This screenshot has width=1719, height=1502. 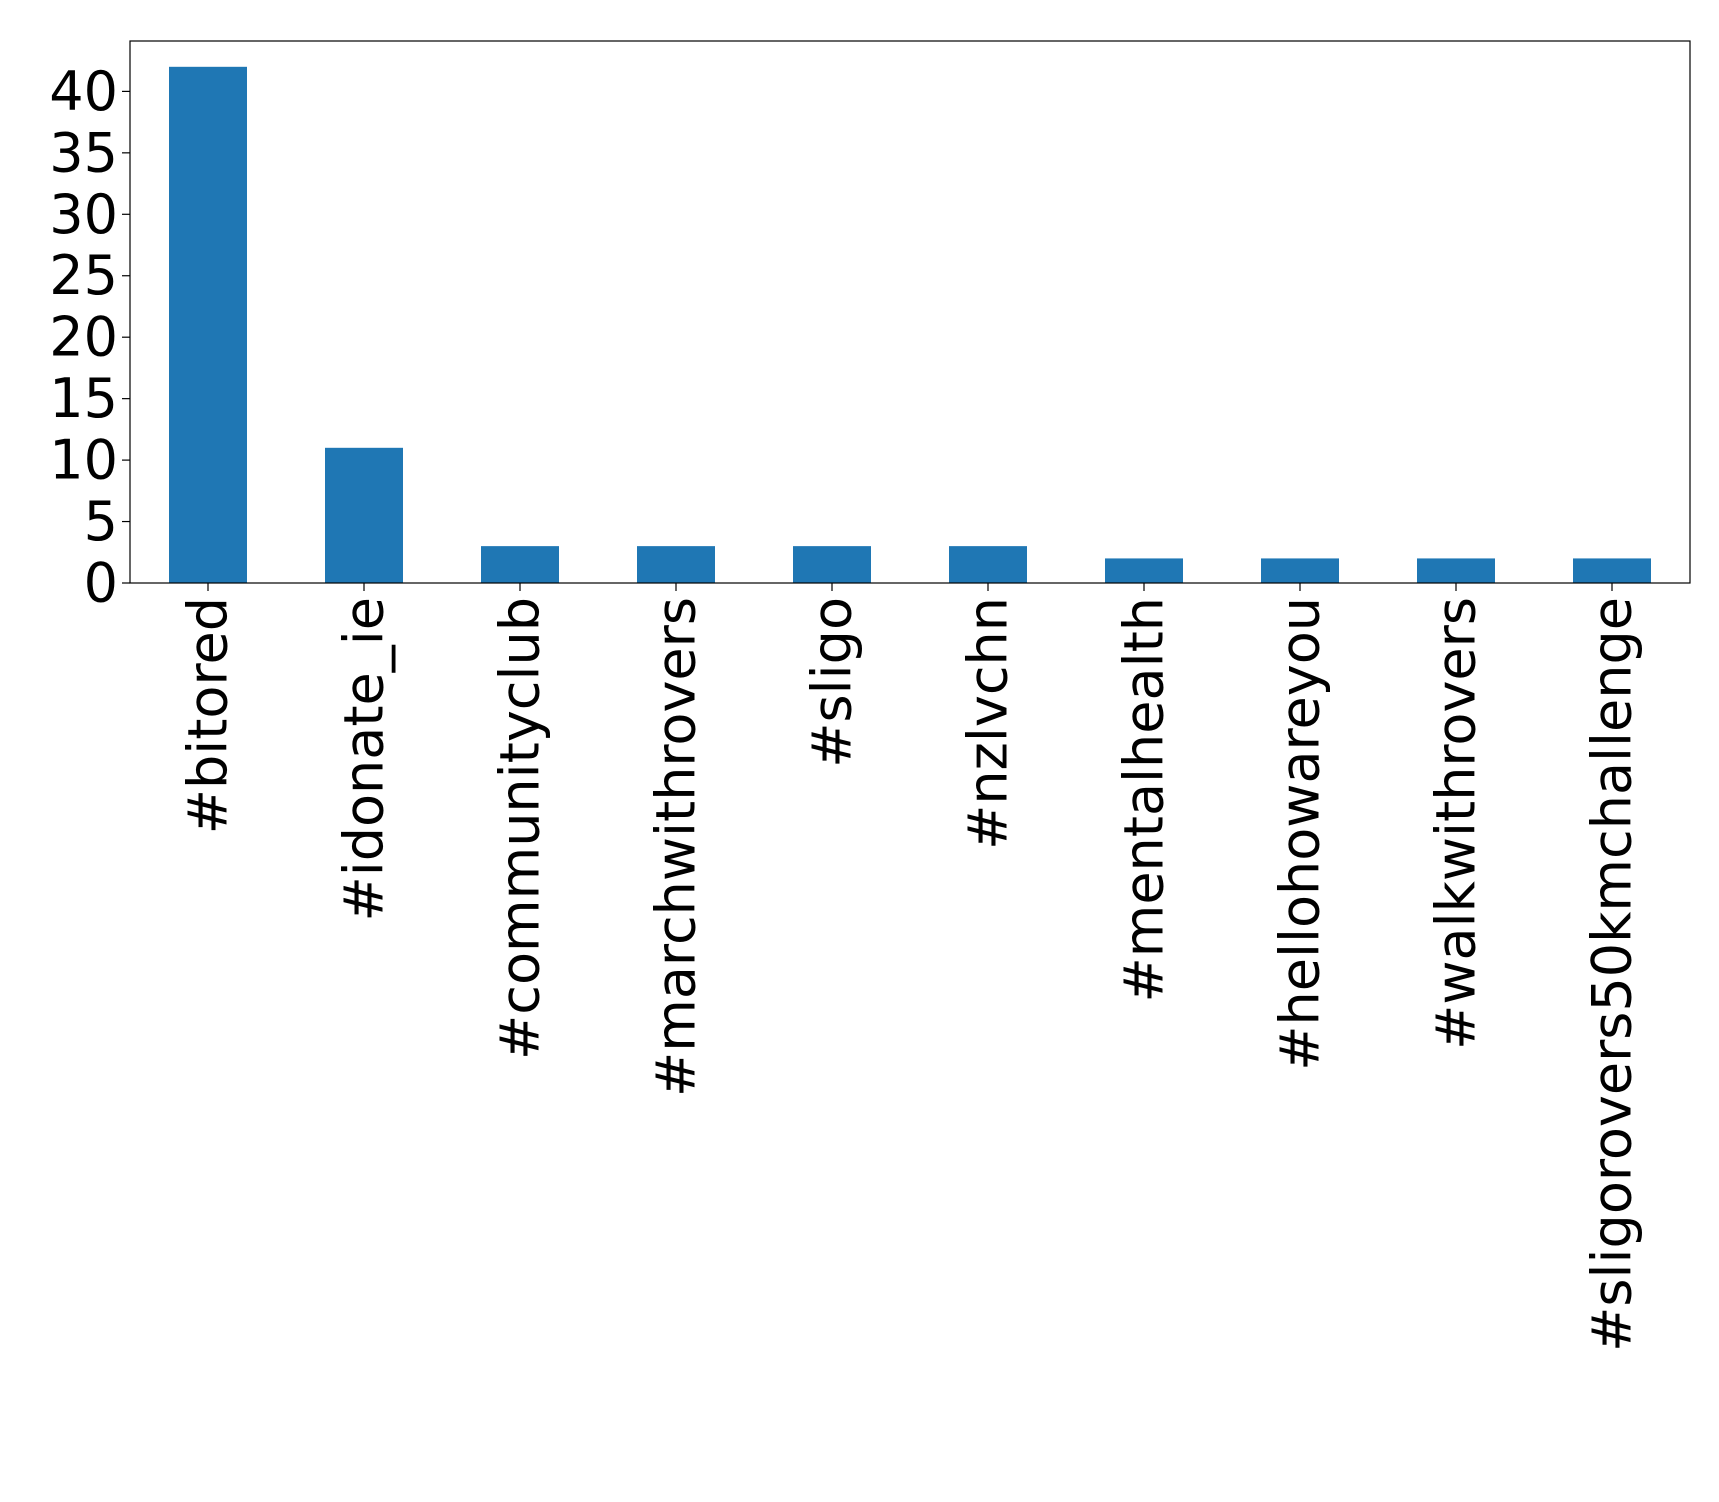 I want to click on x-tick-label-marchwithrovers: #marchwithrovers, so click(x=676, y=847).